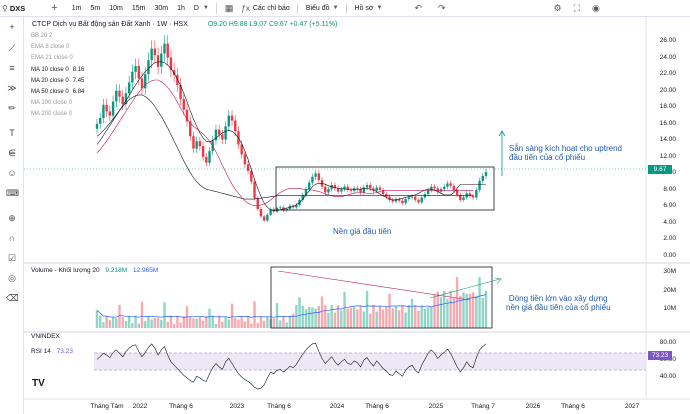  What do you see at coordinates (57, 81) in the screenshot?
I see `indicator-4: MA 20 close 0 7.45` at bounding box center [57, 81].